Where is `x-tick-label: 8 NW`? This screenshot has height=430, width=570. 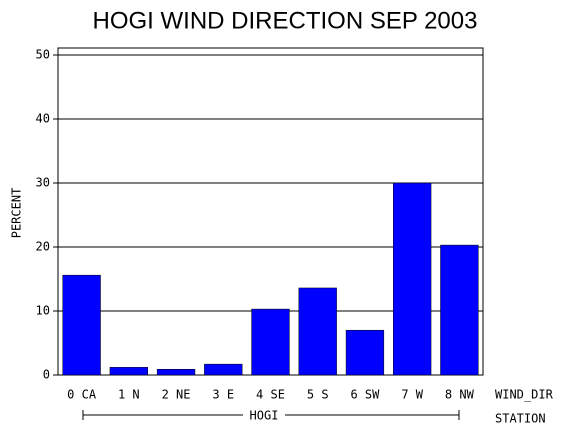 x-tick-label: 8 NW is located at coordinates (460, 395).